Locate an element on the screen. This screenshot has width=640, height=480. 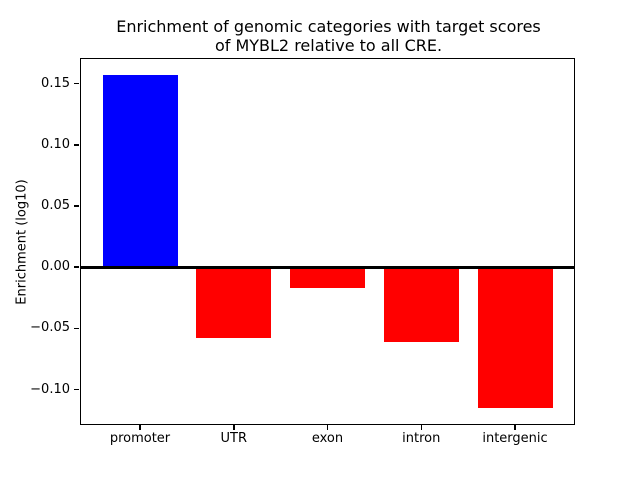
bar-promoter is located at coordinates (140, 171).